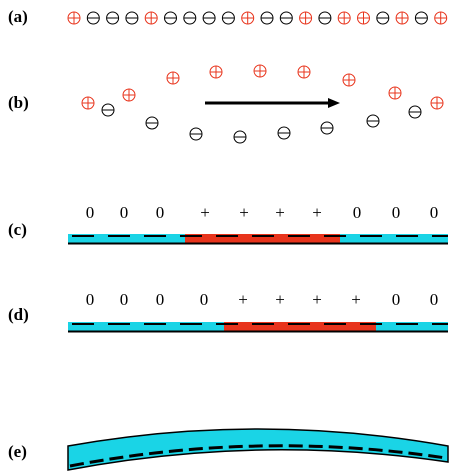  I want to click on panel-label: (e), so click(17, 451).